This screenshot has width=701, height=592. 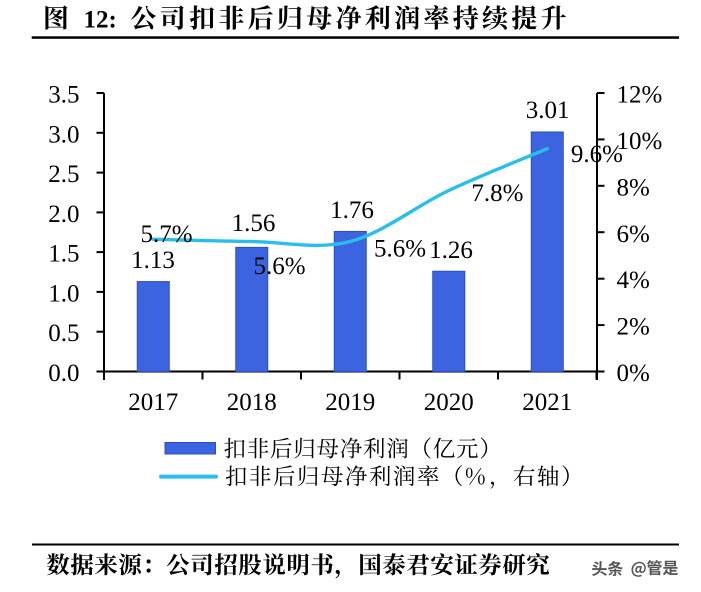 I want to click on svg-text: 1.56, so click(x=254, y=223).